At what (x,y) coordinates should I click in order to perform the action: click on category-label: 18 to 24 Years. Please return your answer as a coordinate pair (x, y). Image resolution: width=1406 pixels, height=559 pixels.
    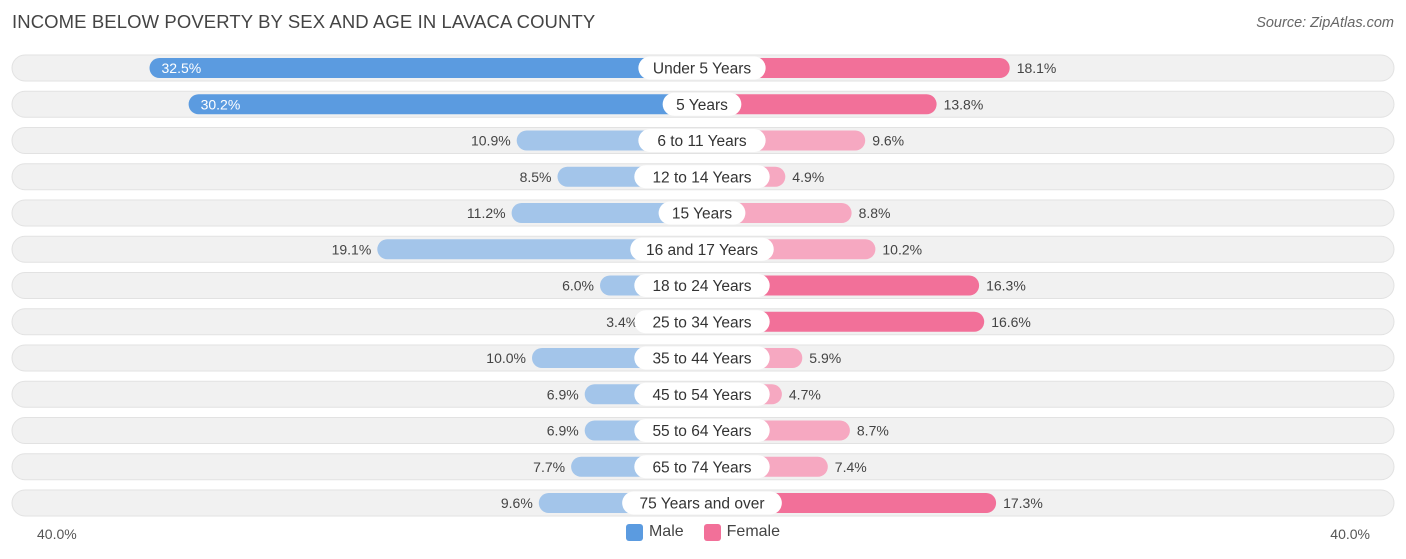
    Looking at the image, I should click on (701, 286).